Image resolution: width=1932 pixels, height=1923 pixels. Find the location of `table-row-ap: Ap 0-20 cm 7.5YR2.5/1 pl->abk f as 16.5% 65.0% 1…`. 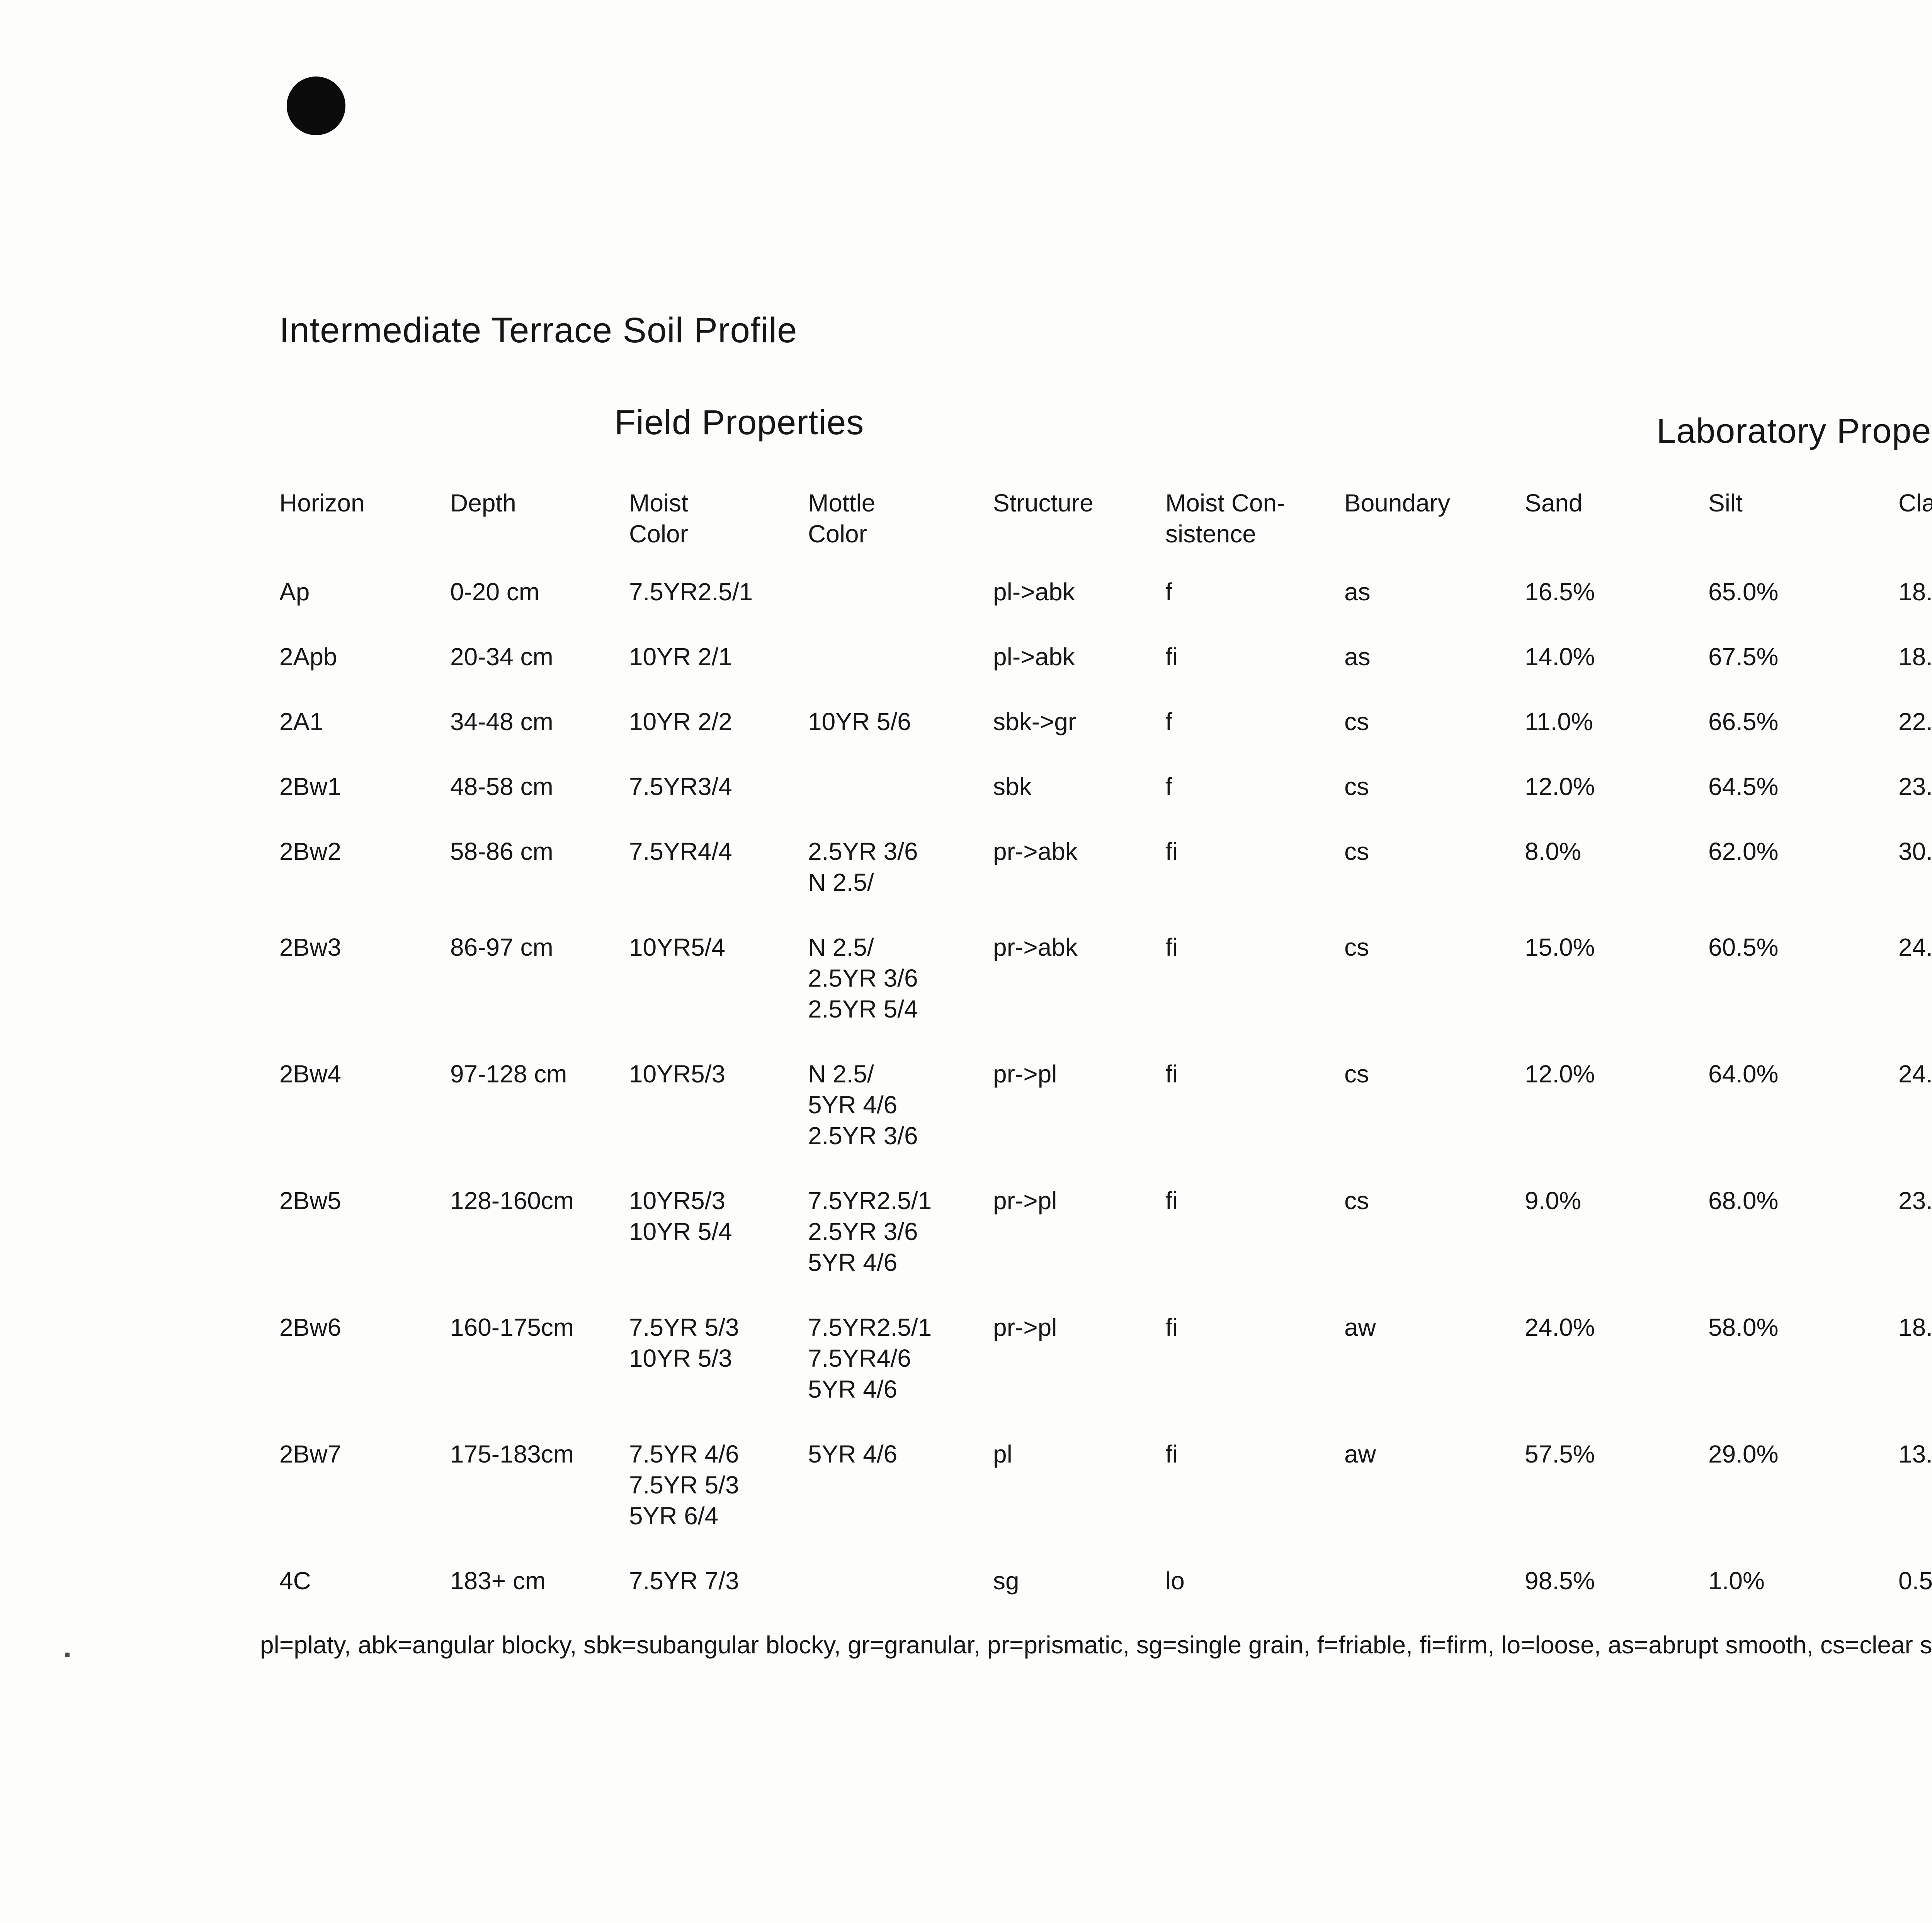

table-row-ap: Ap 0-20 cm 7.5YR2.5/1 pl->abk f as 16.5% 65.0% 1… is located at coordinates (1106, 608).